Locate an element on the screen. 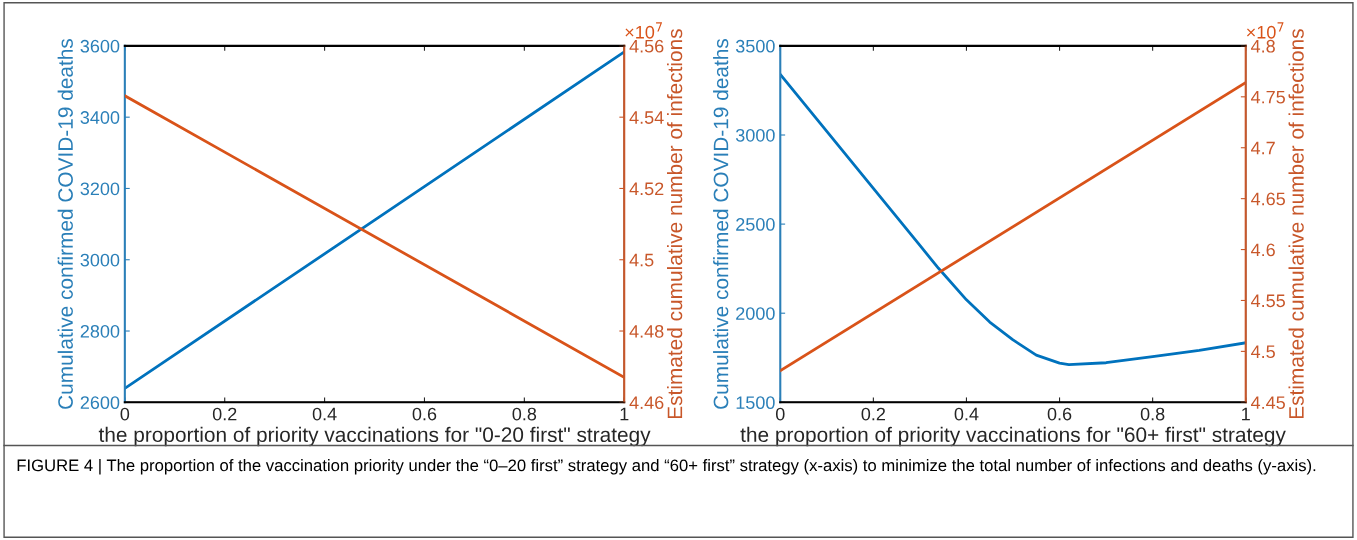 This screenshot has height=540, width=1357. y-tick-label: 2000 is located at coordinates (755, 313).